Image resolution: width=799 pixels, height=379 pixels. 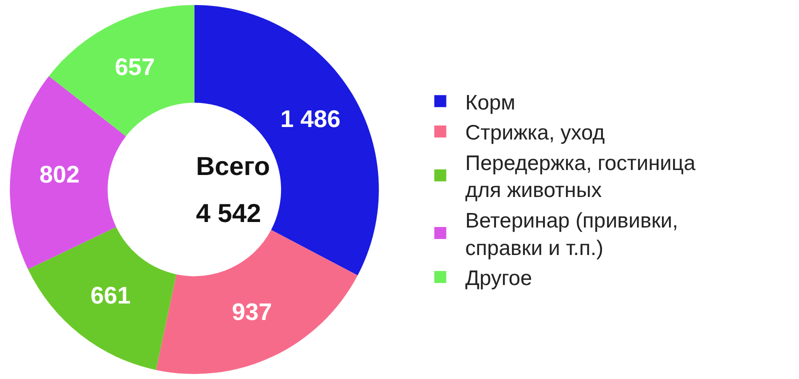 What do you see at coordinates (60, 174) in the screenshot?
I see `data-label: 802` at bounding box center [60, 174].